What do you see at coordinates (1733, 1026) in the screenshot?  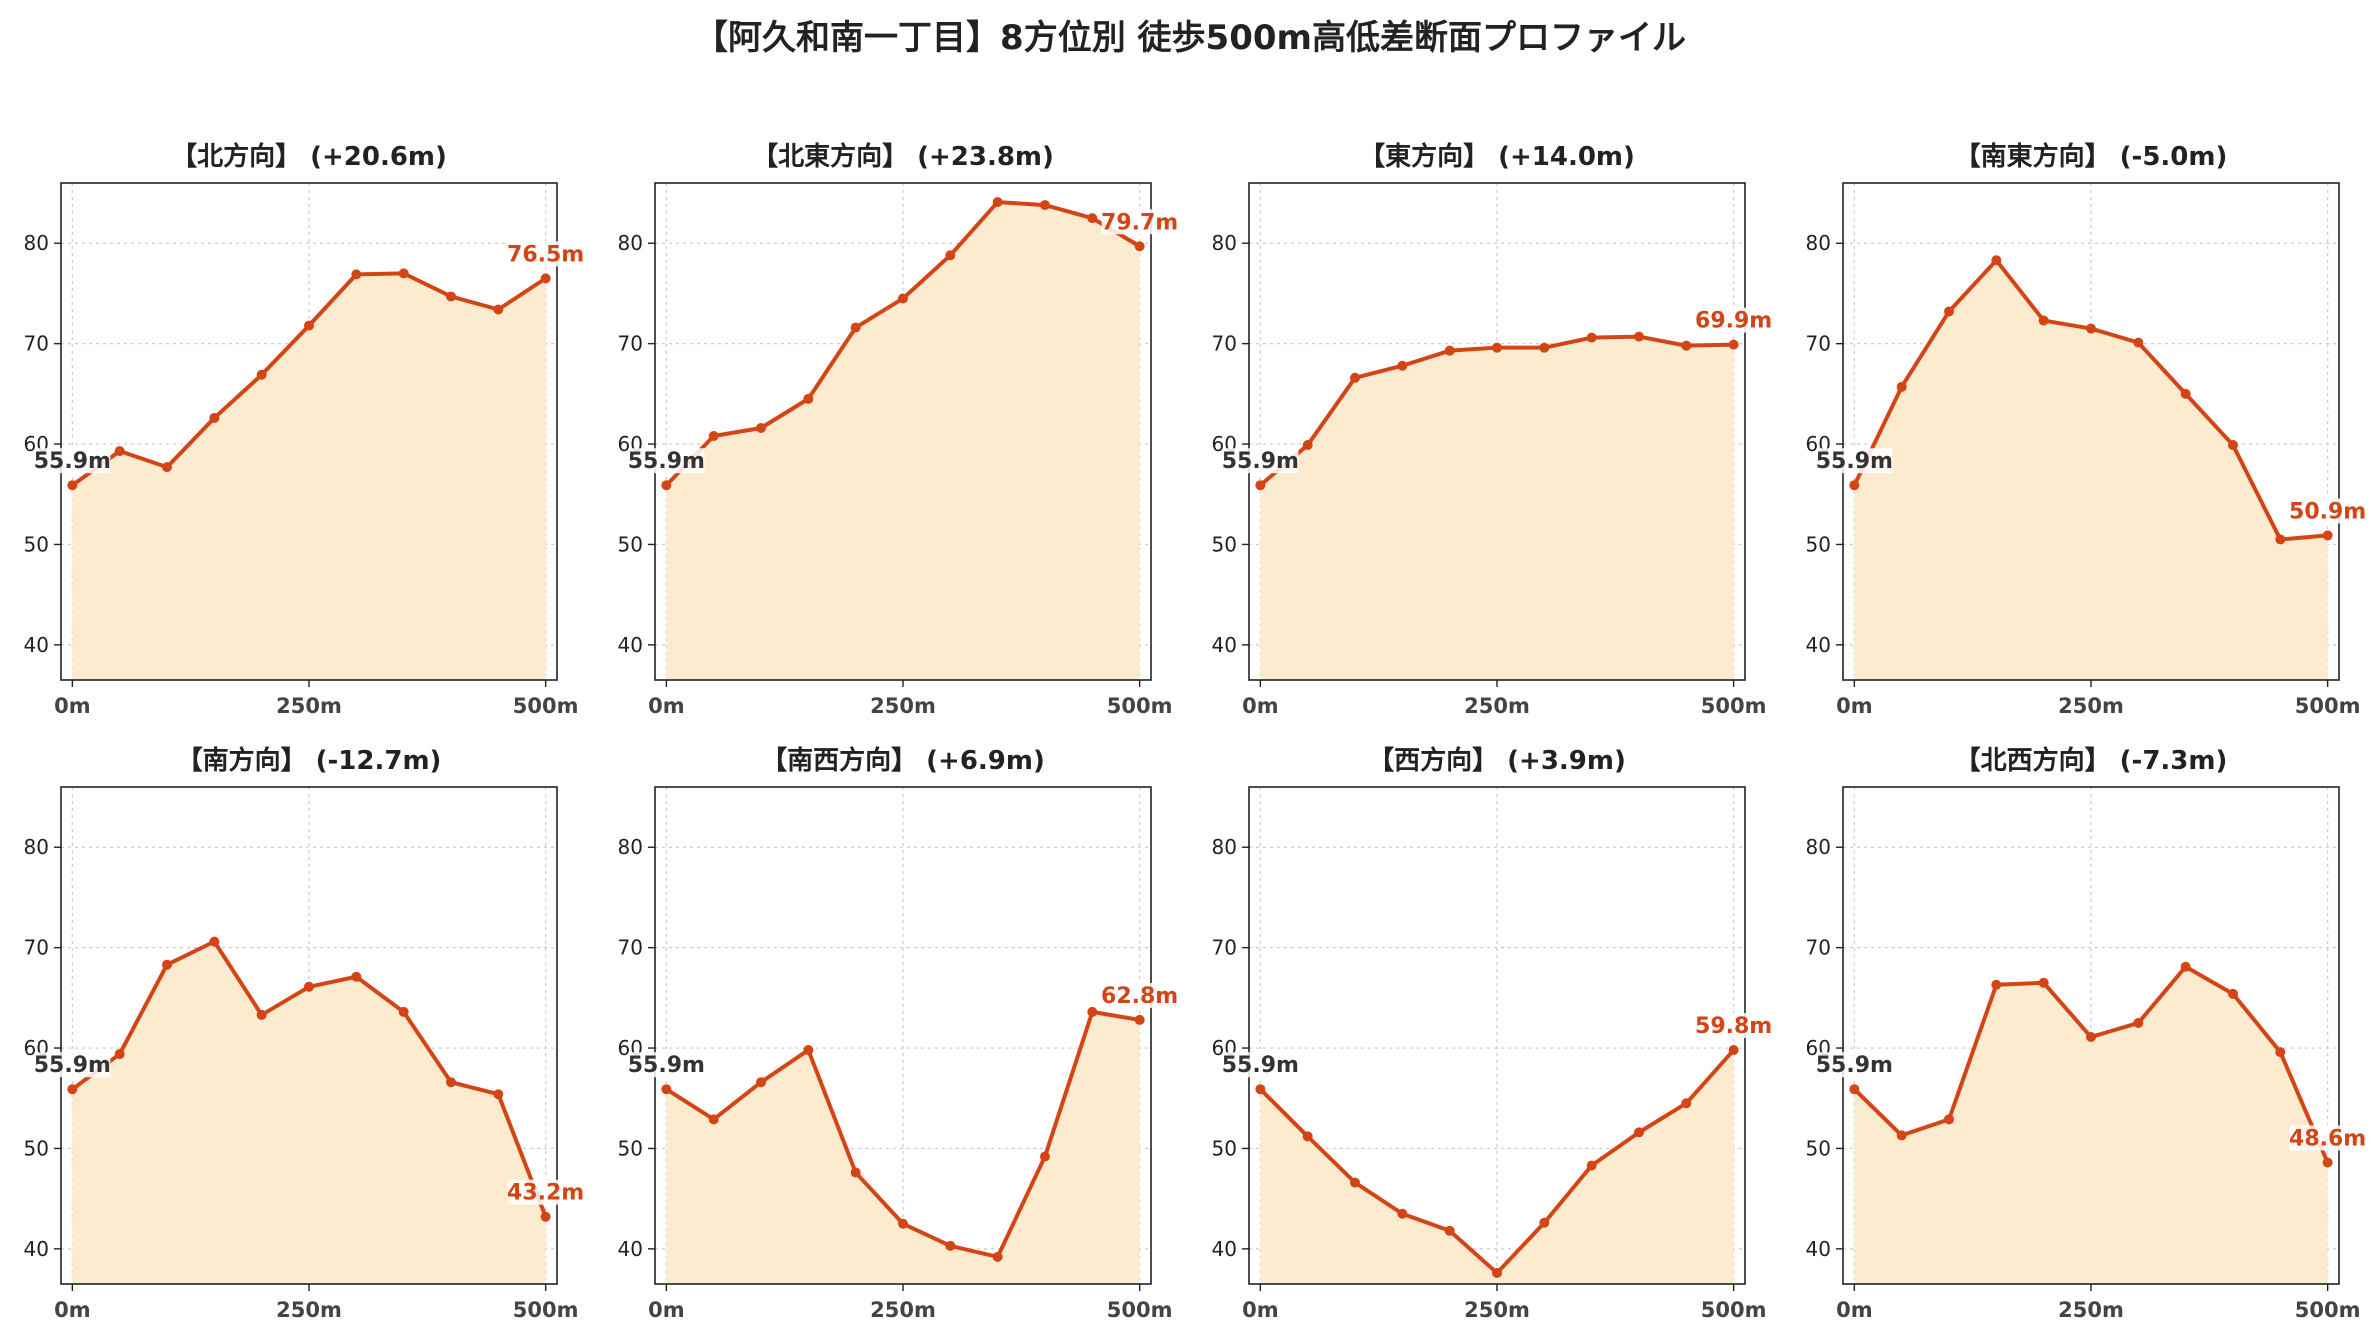 I see `end-label: 59.8m` at bounding box center [1733, 1026].